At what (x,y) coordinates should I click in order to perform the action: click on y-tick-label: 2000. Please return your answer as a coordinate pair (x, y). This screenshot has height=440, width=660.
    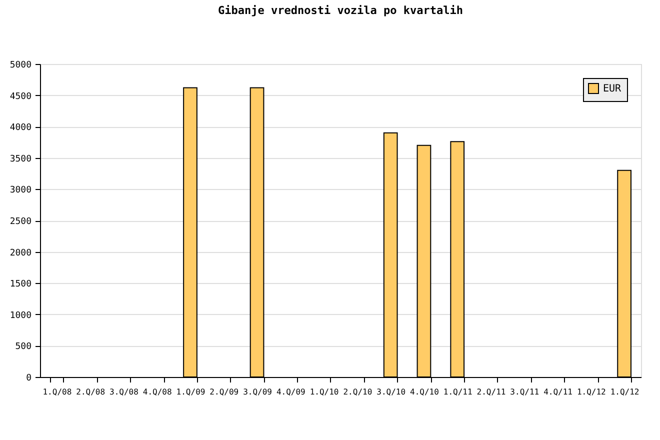
    Looking at the image, I should click on (21, 253).